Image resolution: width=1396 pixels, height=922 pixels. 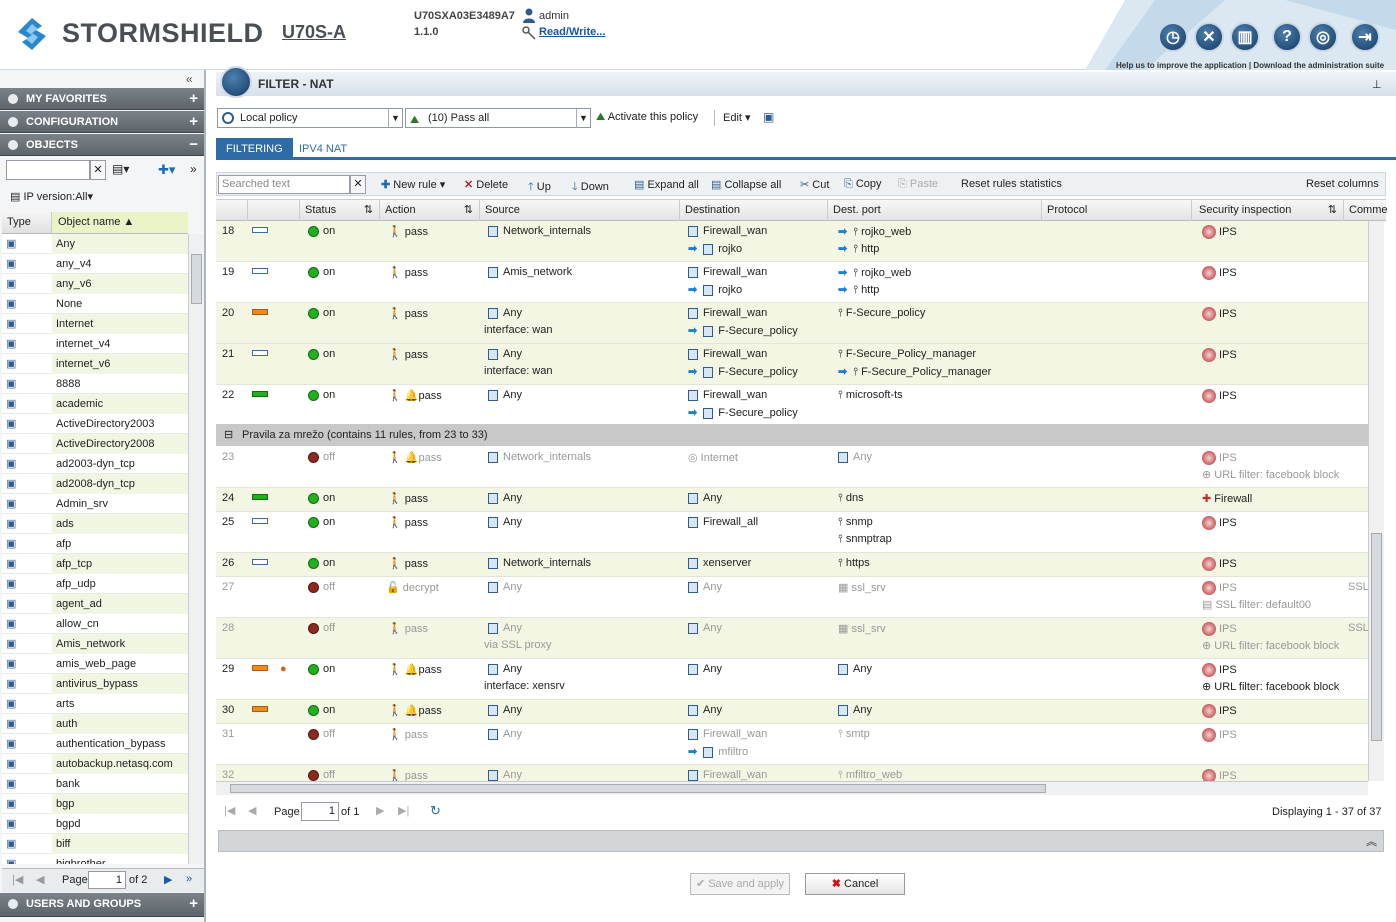 What do you see at coordinates (95, 443) in the screenshot?
I see `object-row: ▣ ActiveDirectory2008` at bounding box center [95, 443].